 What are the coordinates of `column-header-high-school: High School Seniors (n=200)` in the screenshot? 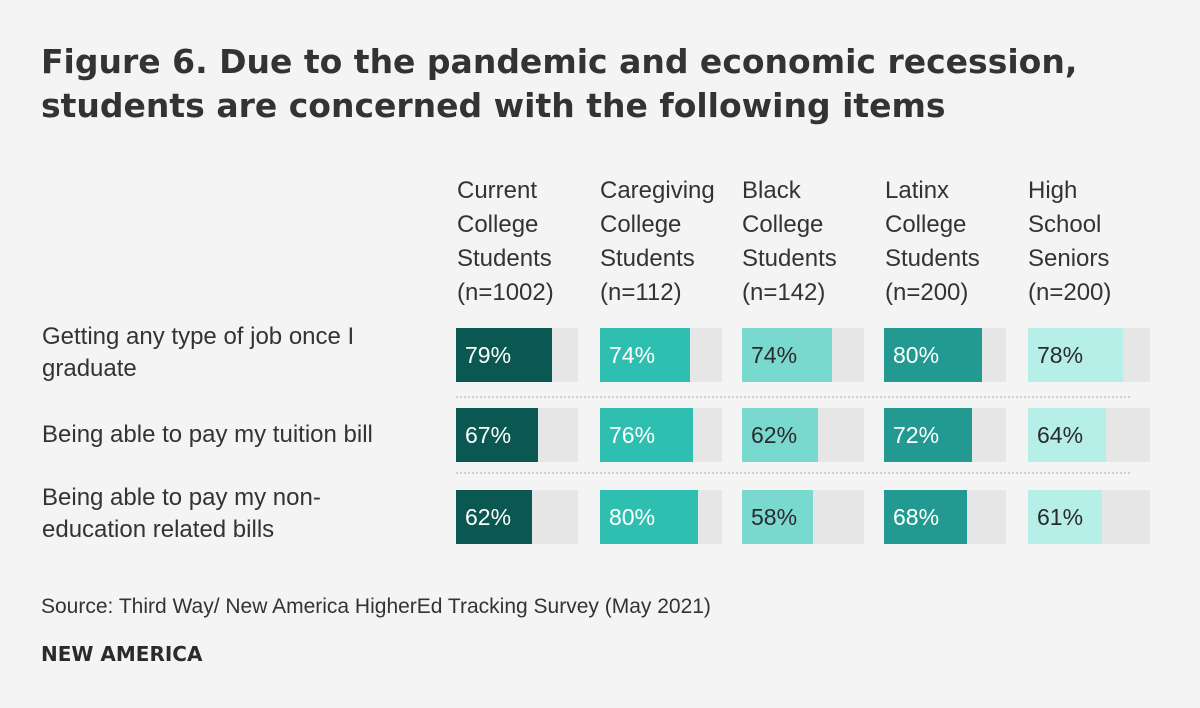 It's located at (1103, 242).